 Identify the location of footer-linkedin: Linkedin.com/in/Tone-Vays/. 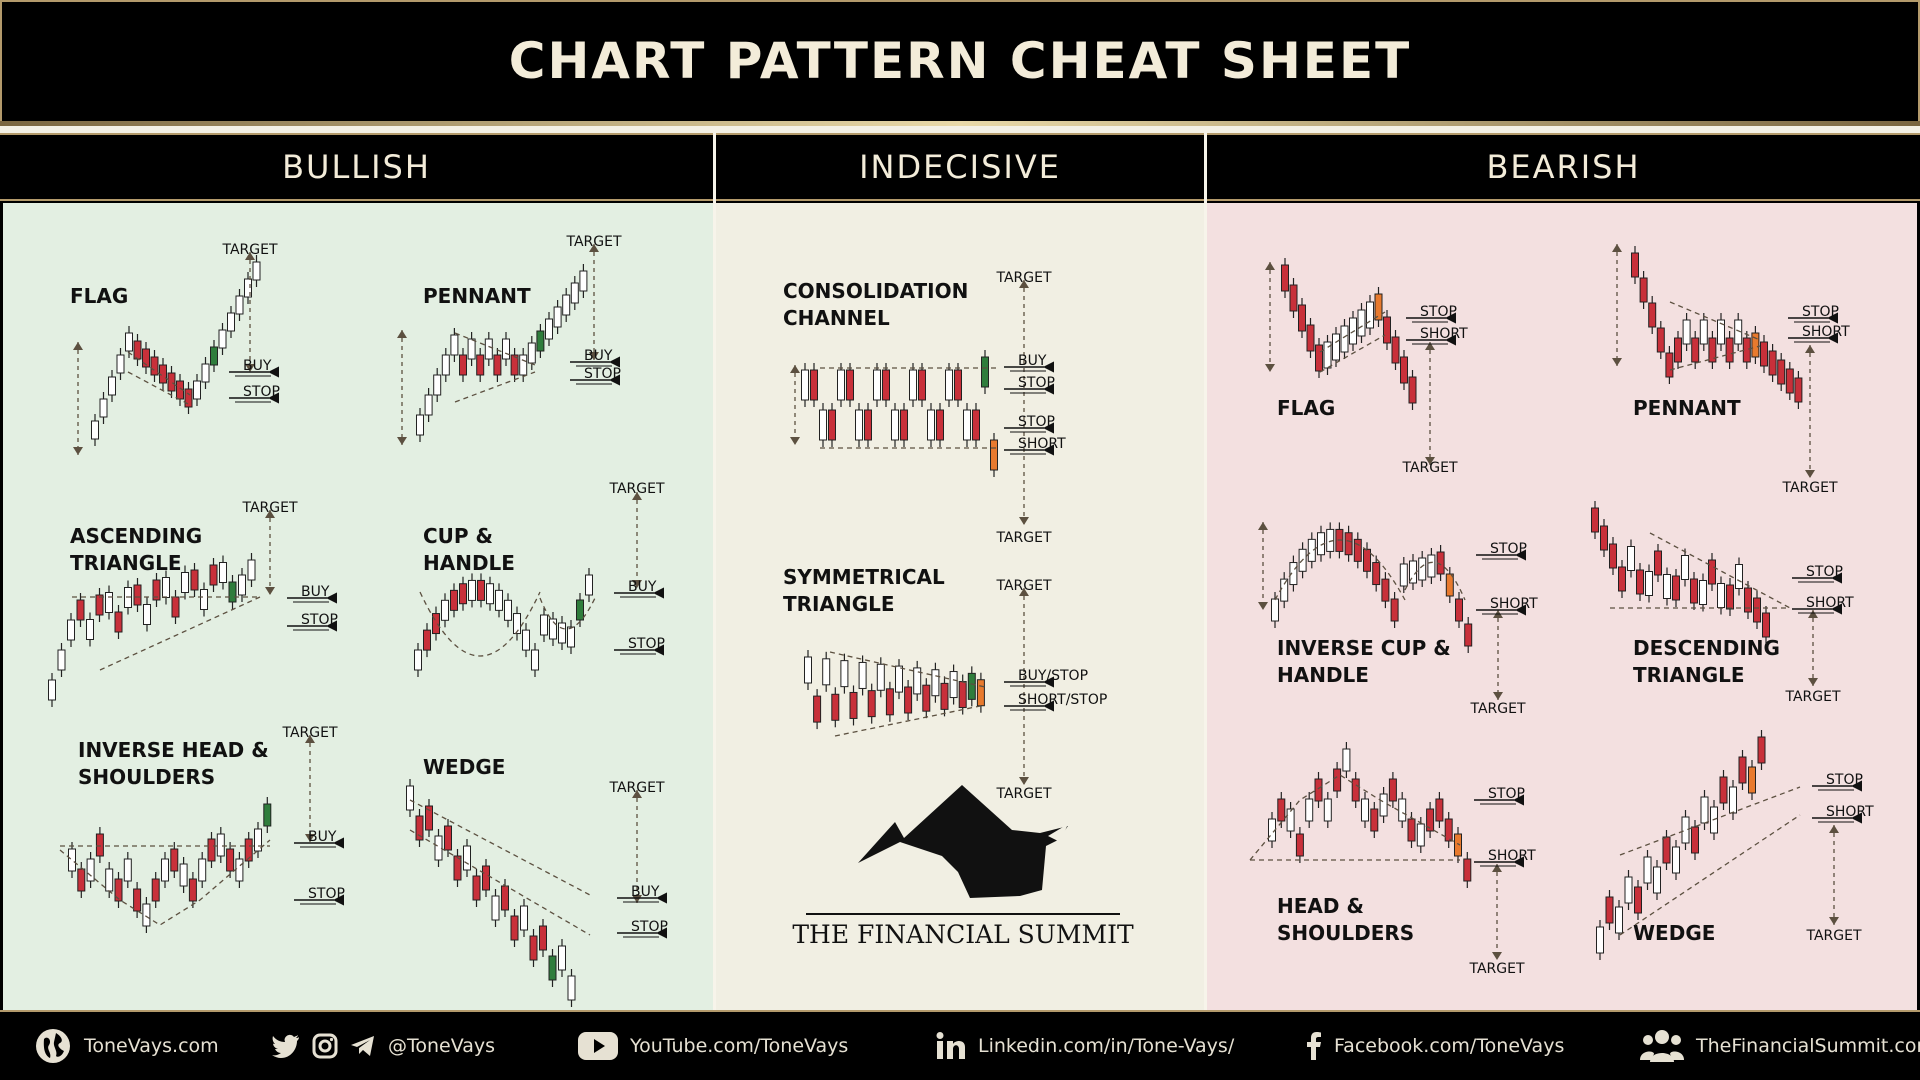
(1085, 1046).